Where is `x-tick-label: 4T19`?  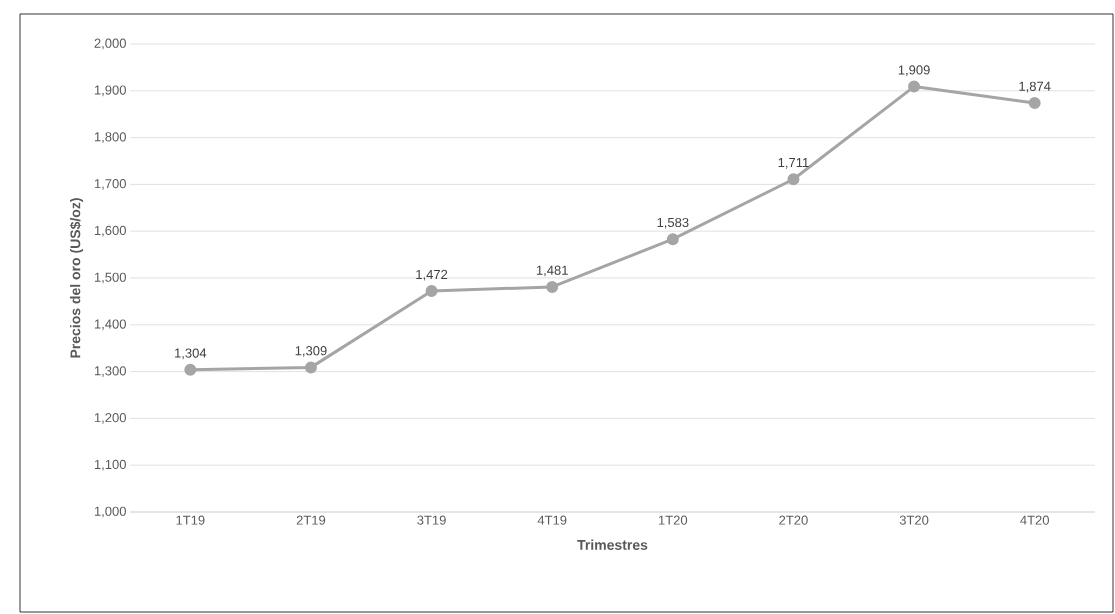 x-tick-label: 4T19 is located at coordinates (552, 520).